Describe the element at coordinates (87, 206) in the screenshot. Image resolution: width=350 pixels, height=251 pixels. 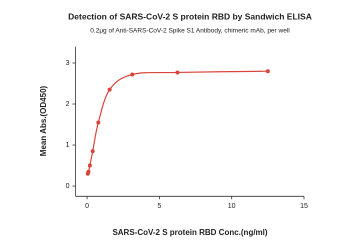
I see `x-tick-label: 0` at that location.